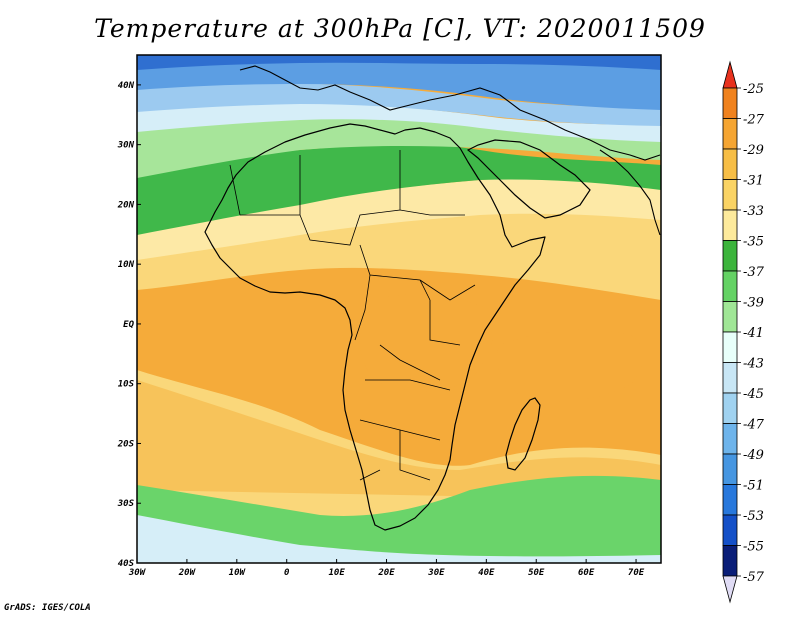 The image size is (800, 618). What do you see at coordinates (137, 573) in the screenshot?
I see `lon-tick-label: 30W` at bounding box center [137, 573].